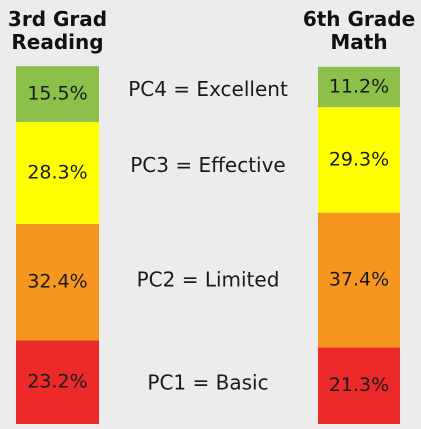  I want to click on value-label: 23.2%, so click(57, 382).